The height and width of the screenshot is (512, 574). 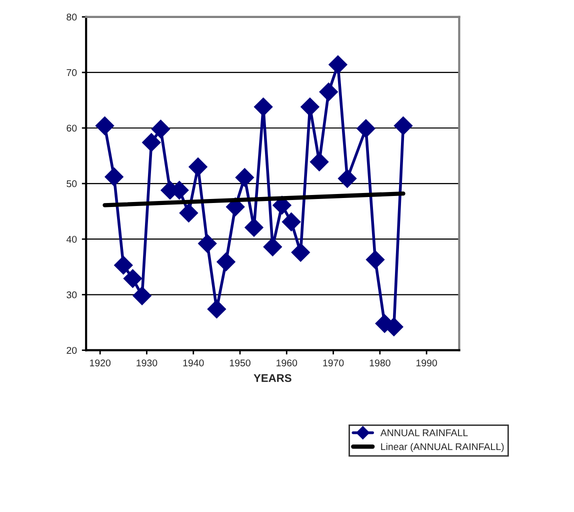 I want to click on legend-label: Linear (ANNUAL RAINFALL), so click(x=442, y=447).